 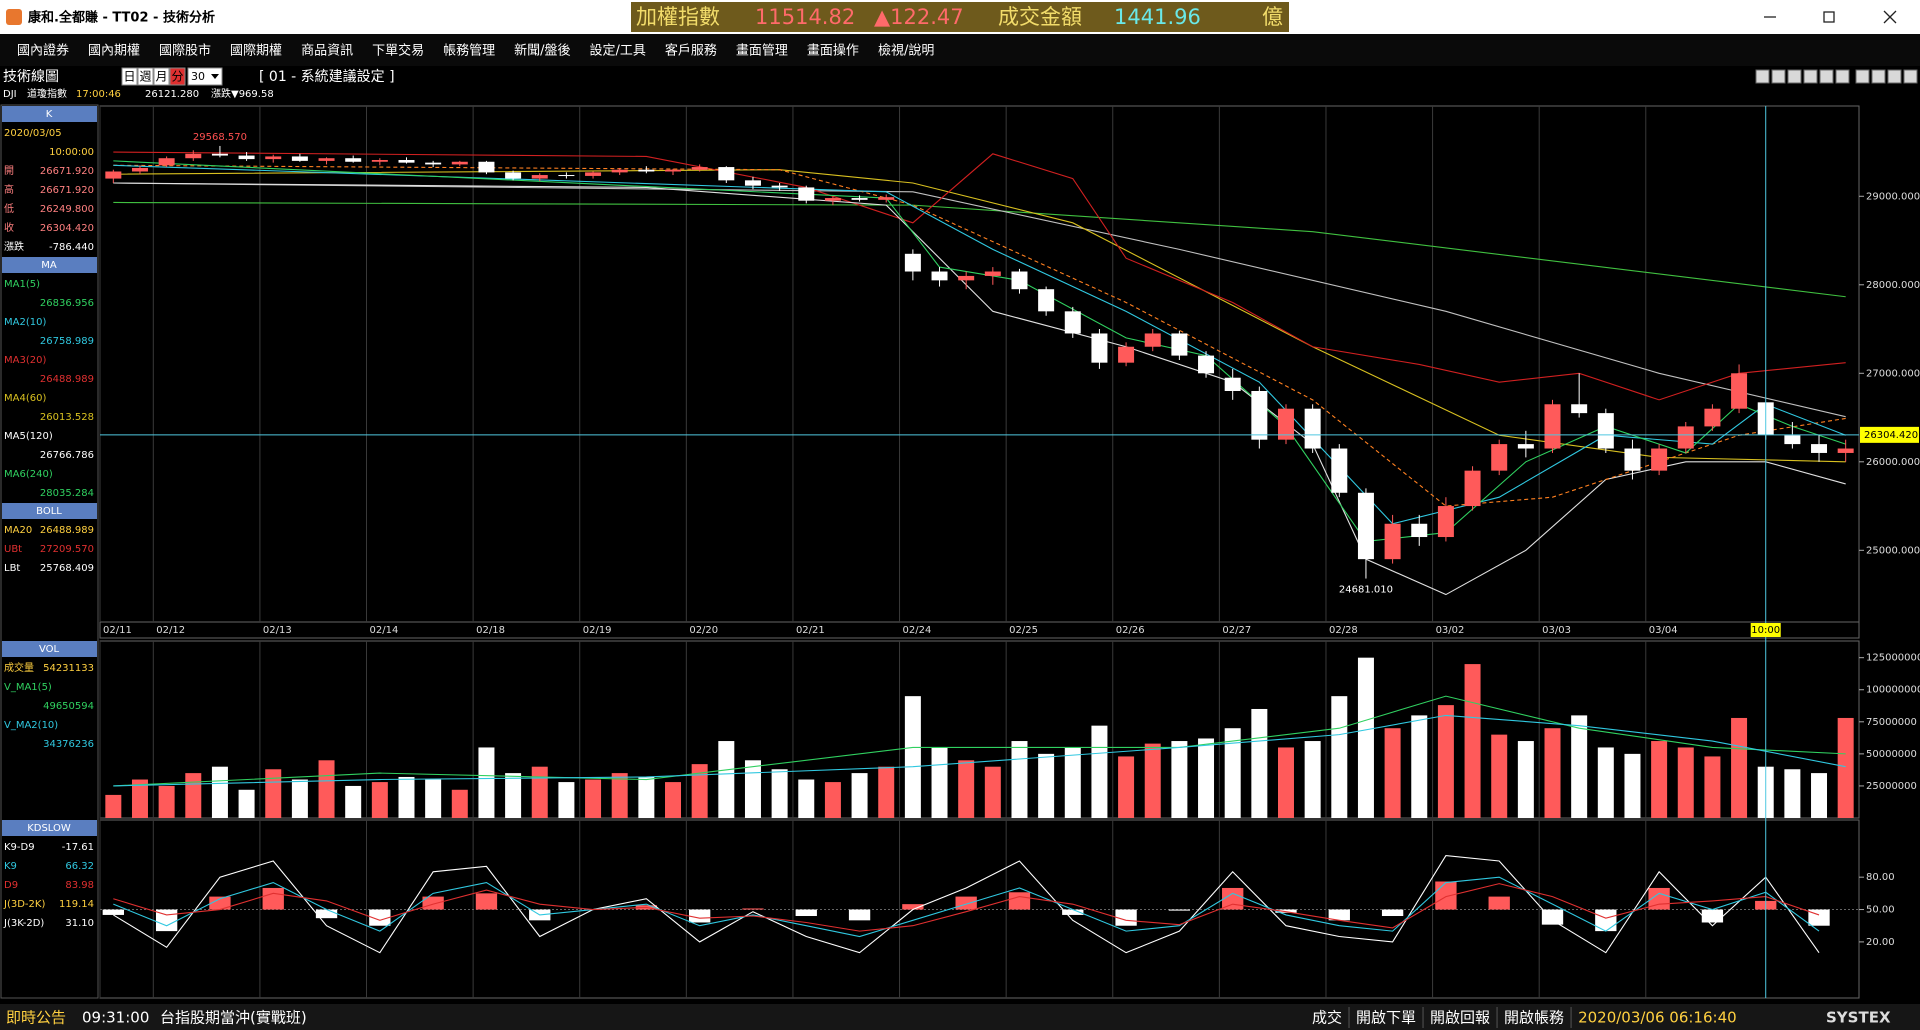 What do you see at coordinates (9, 227) in the screenshot?
I see `row-label: 收` at bounding box center [9, 227].